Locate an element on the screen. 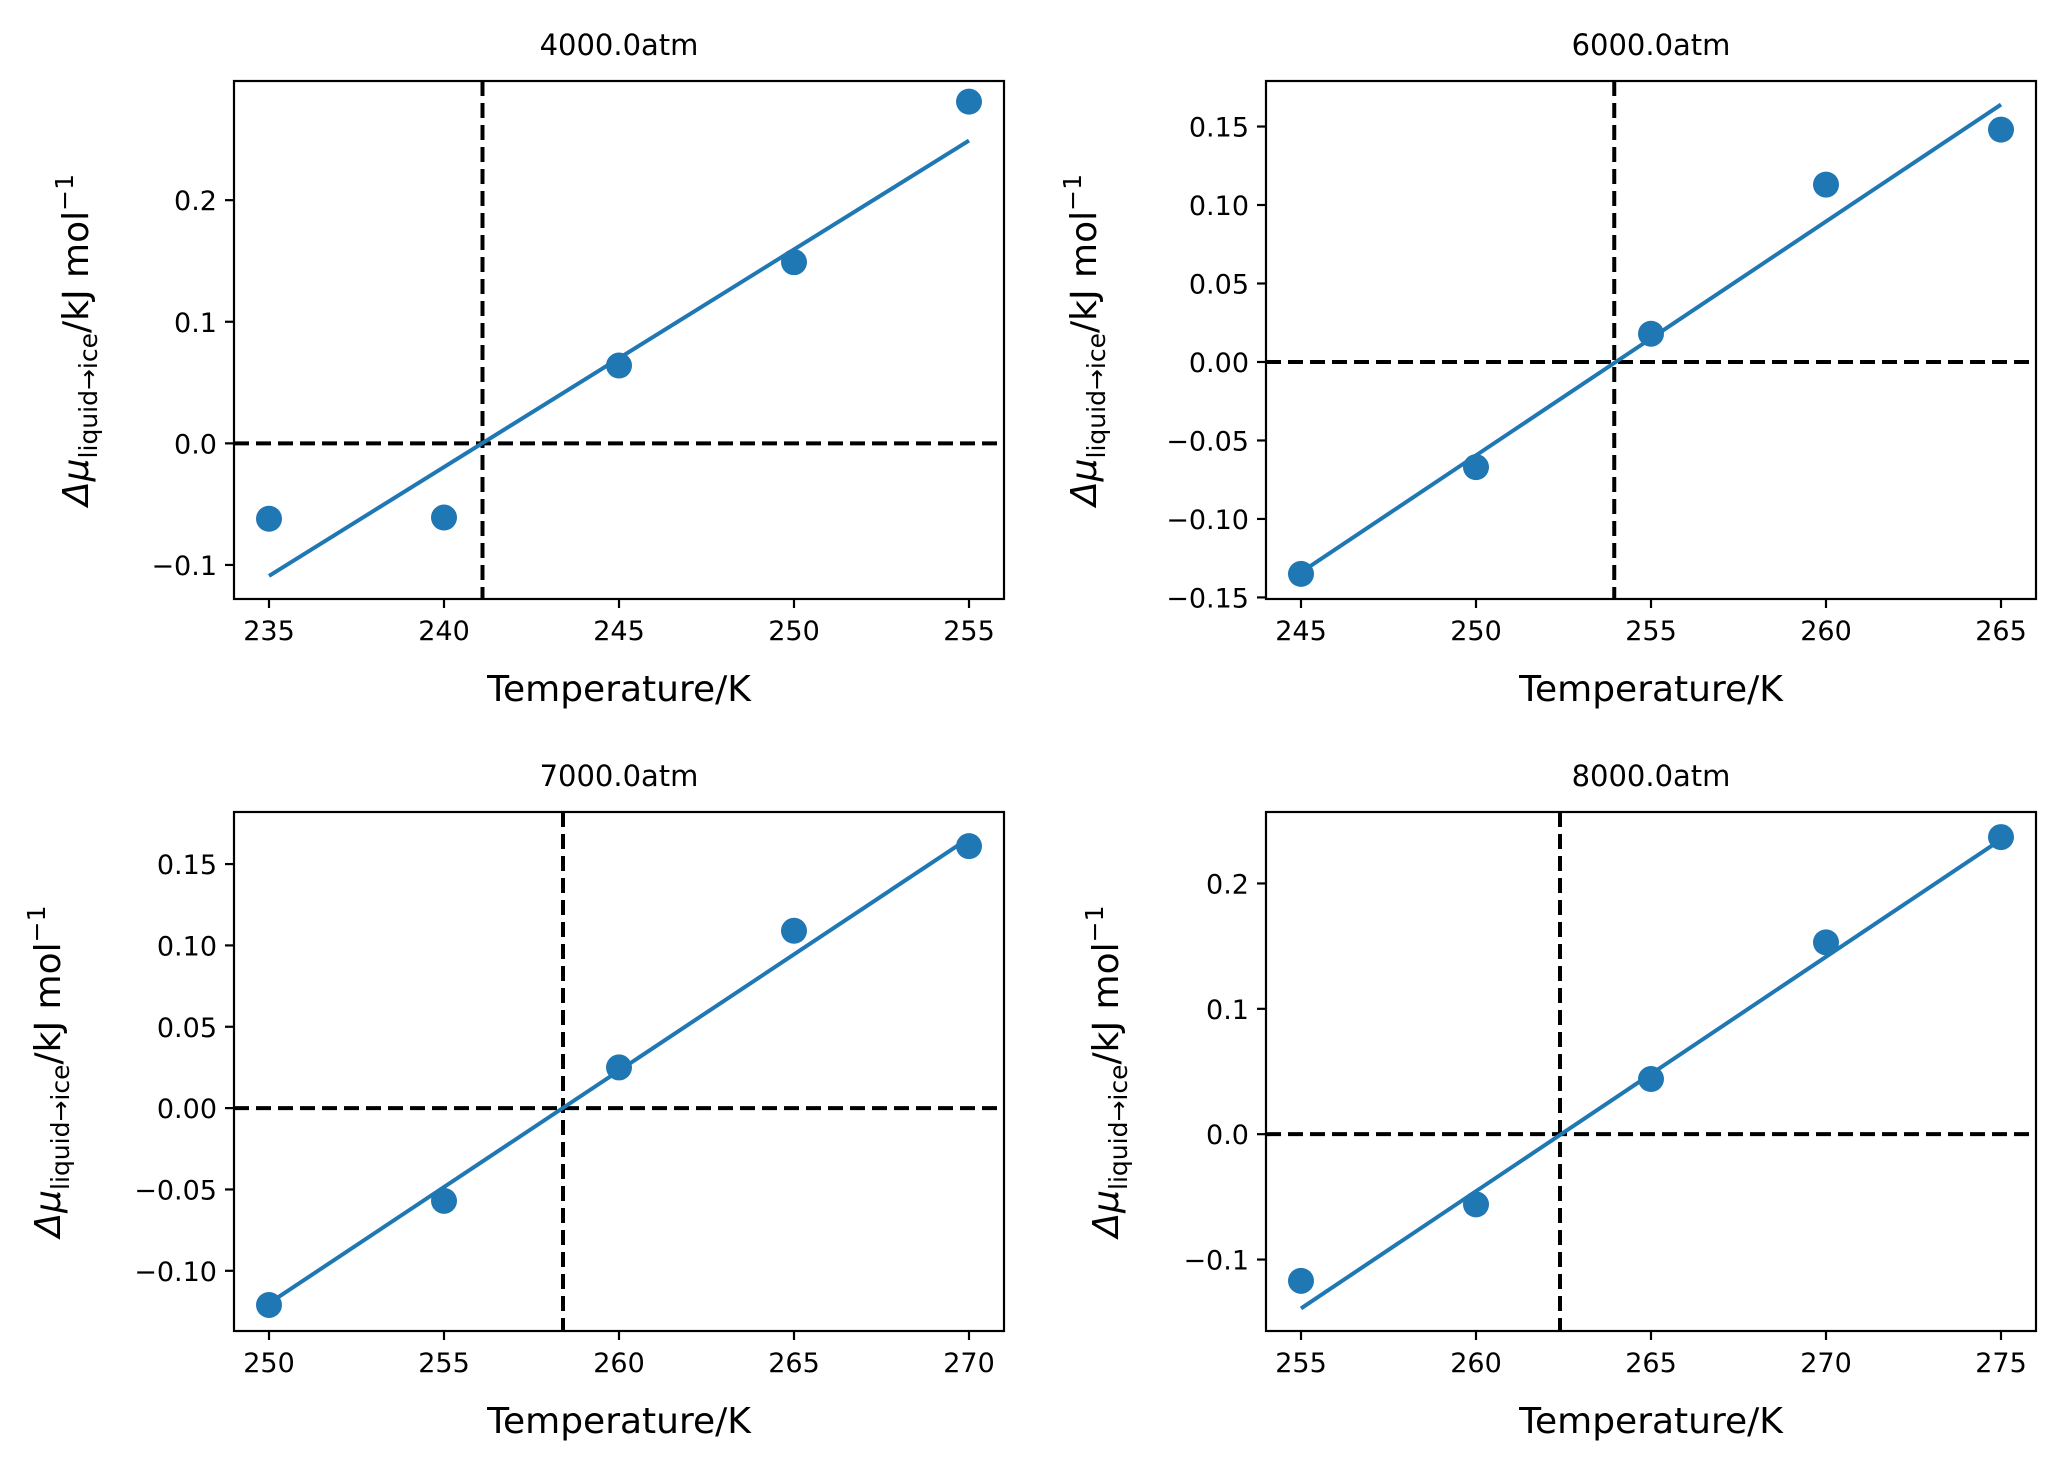 The image size is (2056, 1475). y-tick-label: −0.15 is located at coordinates (1207, 598).